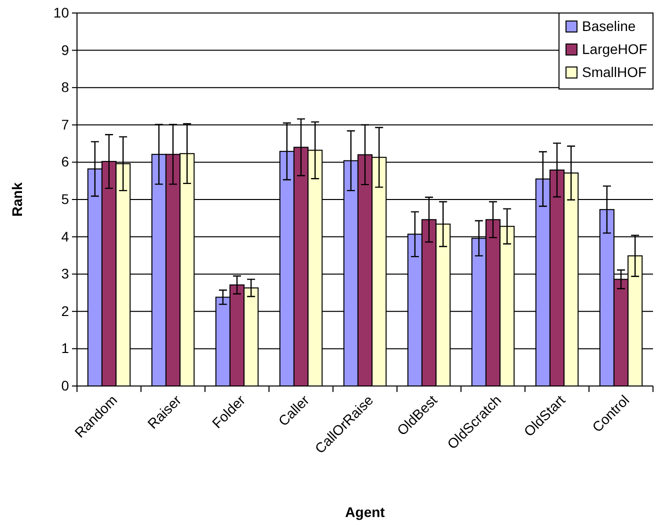  What do you see at coordinates (65, 50) in the screenshot?
I see `y-tick-label: 9` at bounding box center [65, 50].